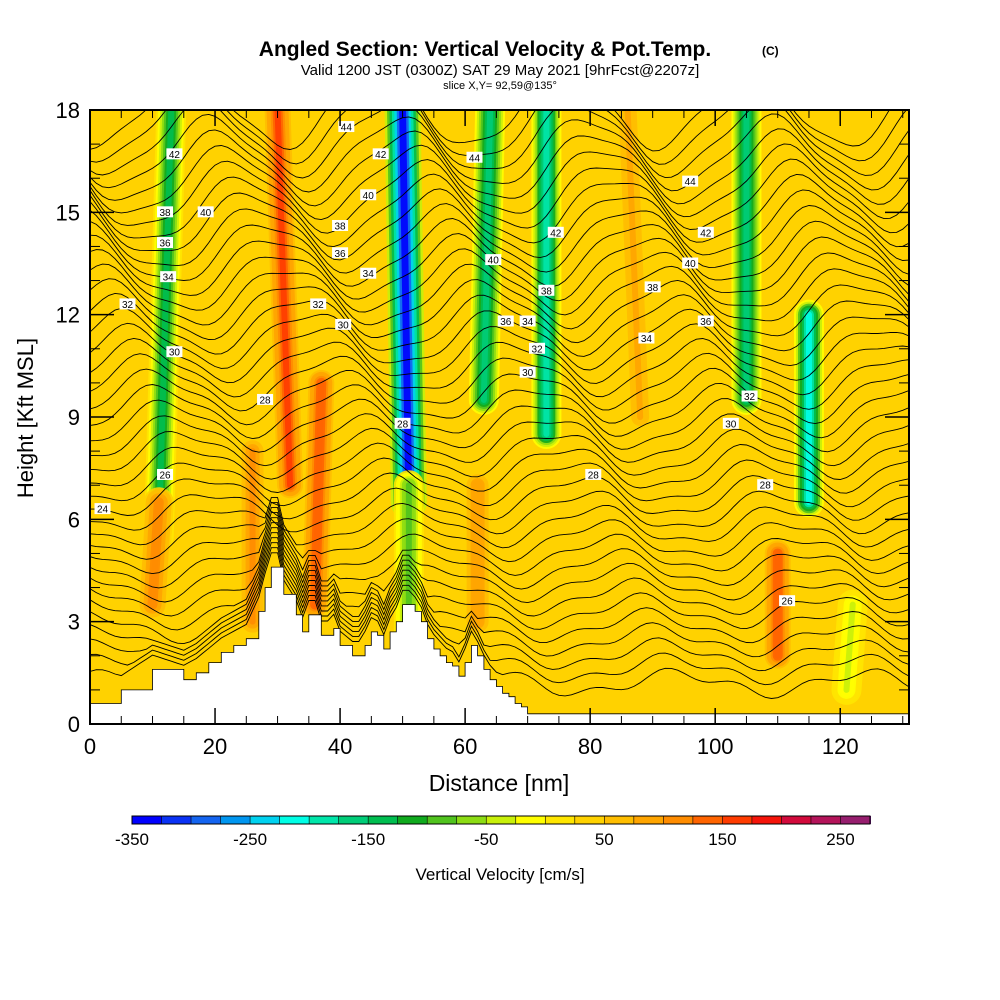 The height and width of the screenshot is (1000, 1000). I want to click on contour-label: 28, so click(765, 485).